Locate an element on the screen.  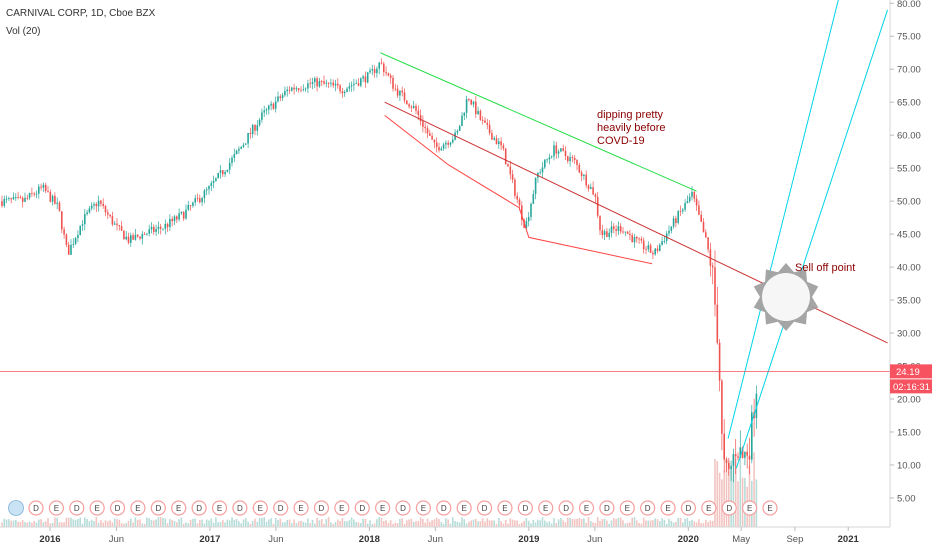
event-cluster-icon is located at coordinates (16, 508).